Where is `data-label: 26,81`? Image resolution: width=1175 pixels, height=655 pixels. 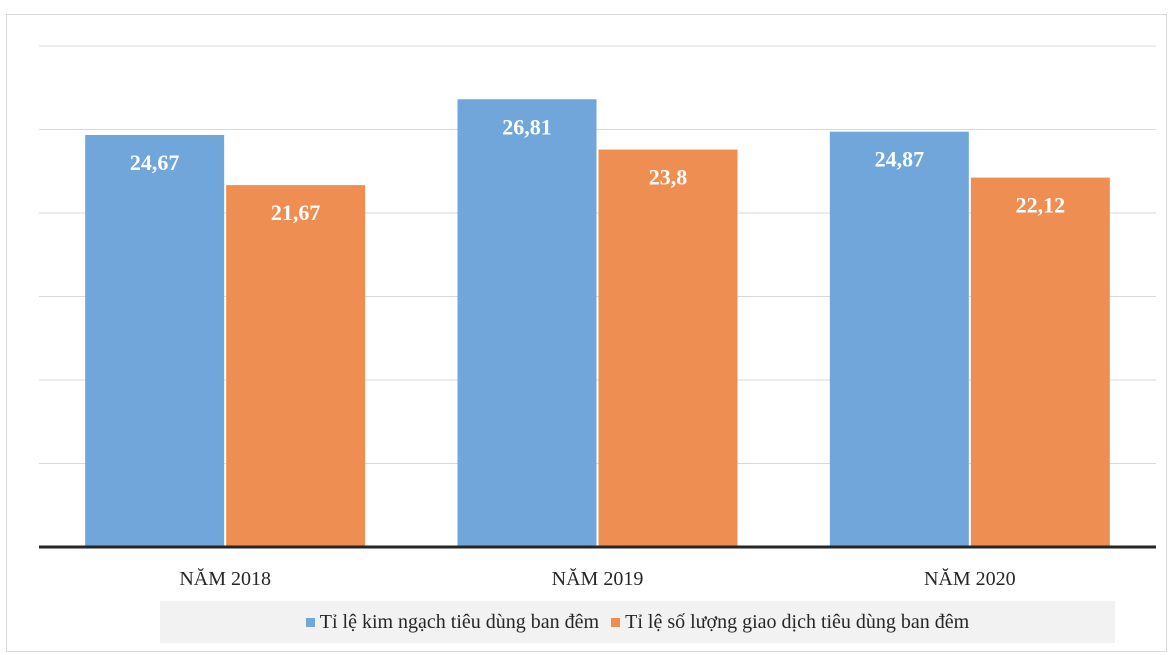 data-label: 26,81 is located at coordinates (527, 126).